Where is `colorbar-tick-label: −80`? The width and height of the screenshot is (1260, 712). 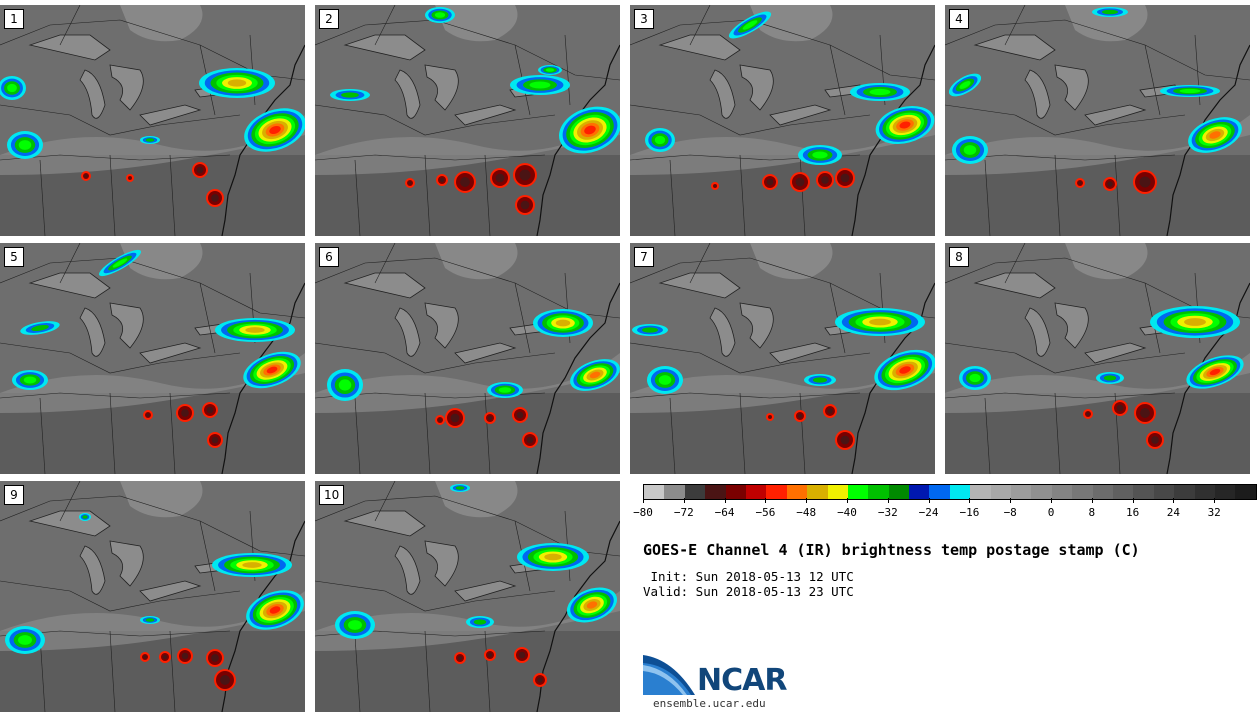 colorbar-tick-label: −80 is located at coordinates (643, 512).